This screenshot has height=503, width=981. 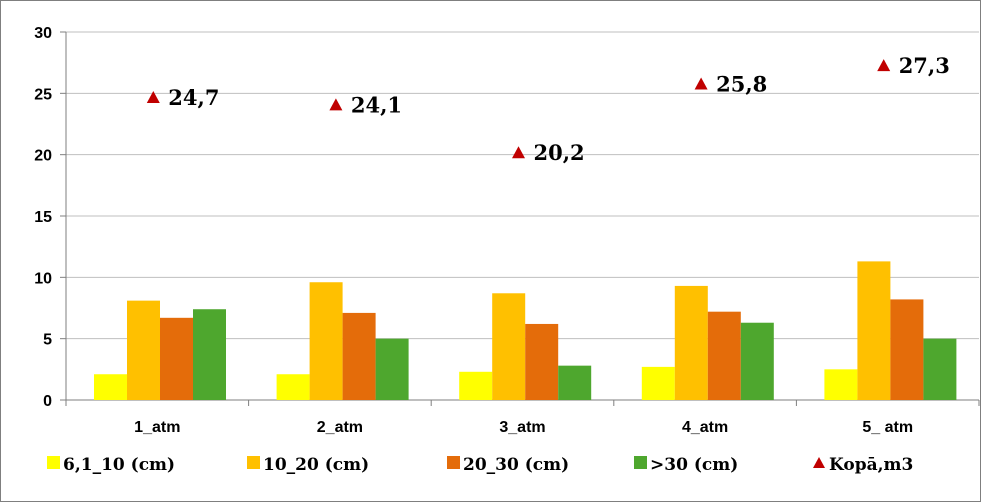 What do you see at coordinates (819, 462) in the screenshot?
I see `legend-marker` at bounding box center [819, 462].